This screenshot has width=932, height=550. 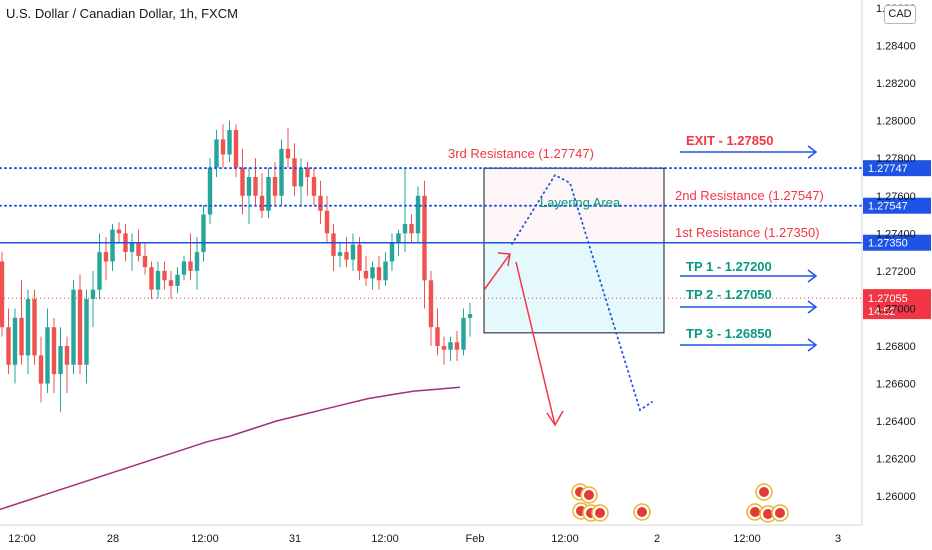 I want to click on trade-zones, so click(x=574, y=250).